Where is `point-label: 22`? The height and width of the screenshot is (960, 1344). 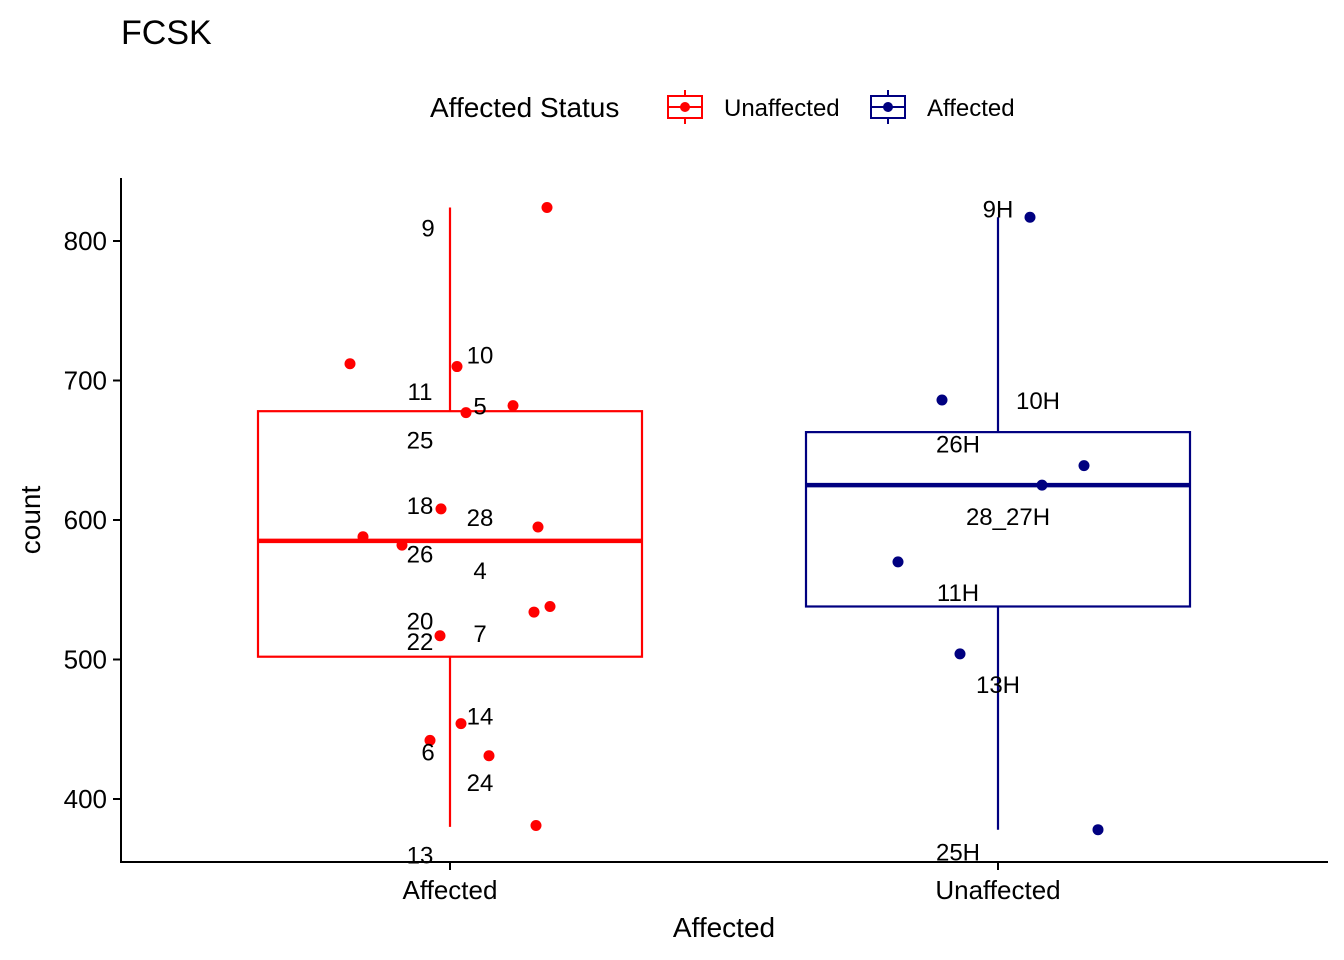 point-label: 22 is located at coordinates (420, 642).